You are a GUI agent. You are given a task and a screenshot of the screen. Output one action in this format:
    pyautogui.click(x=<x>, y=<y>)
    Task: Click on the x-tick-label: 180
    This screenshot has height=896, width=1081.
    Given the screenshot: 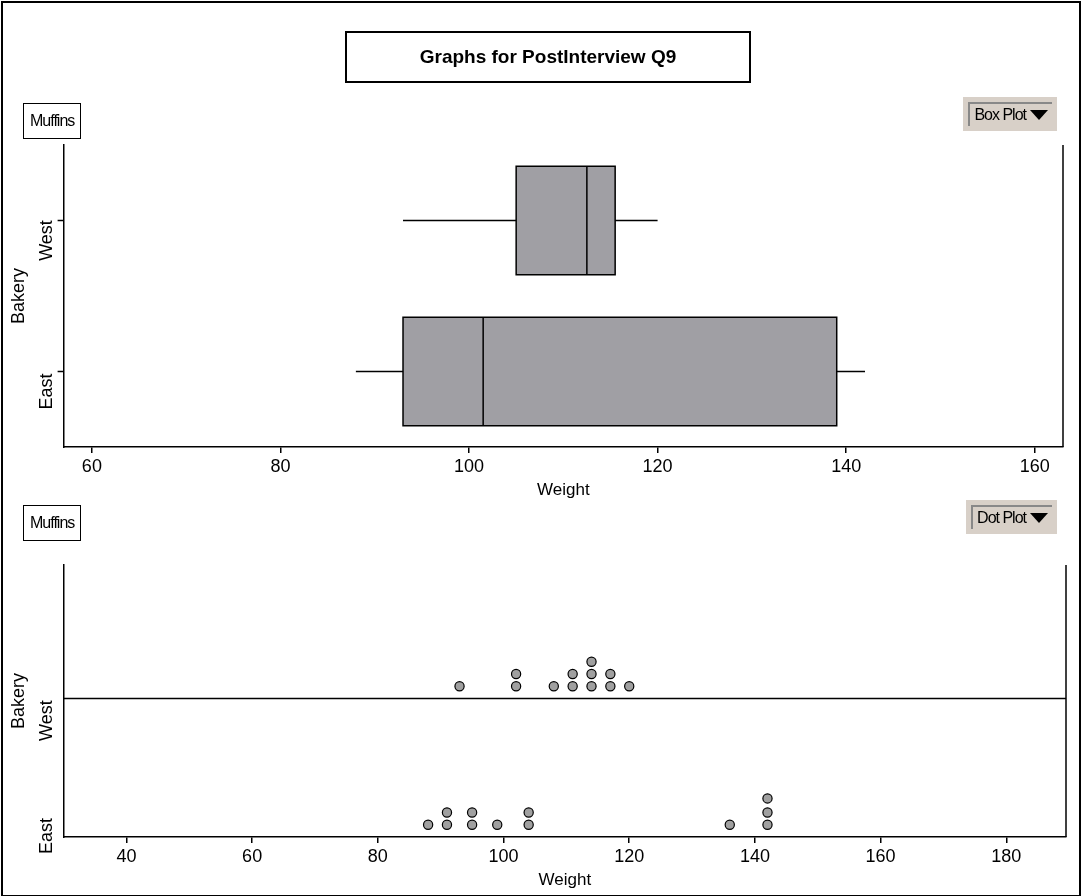 What is the action you would take?
    pyautogui.click(x=1006, y=855)
    